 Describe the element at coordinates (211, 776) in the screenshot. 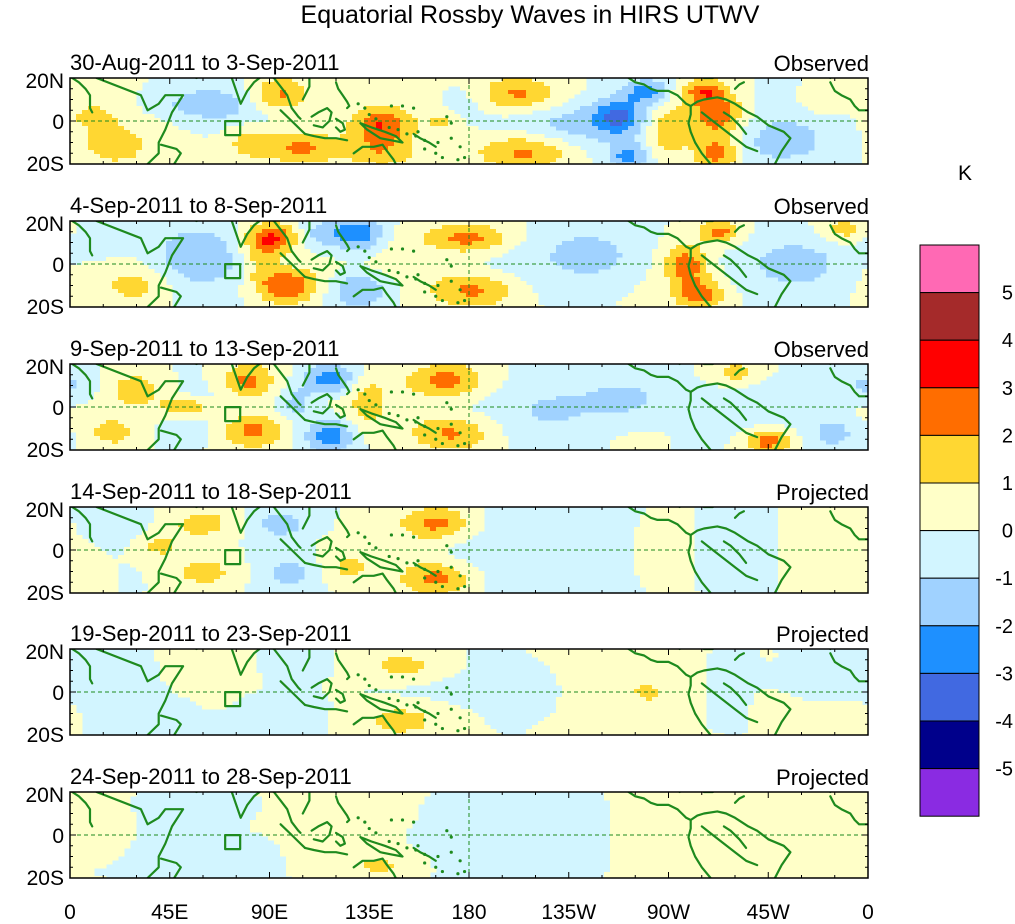

I see `panel-date-range: 24-Sep-2011 to 28-Sep-2011` at that location.